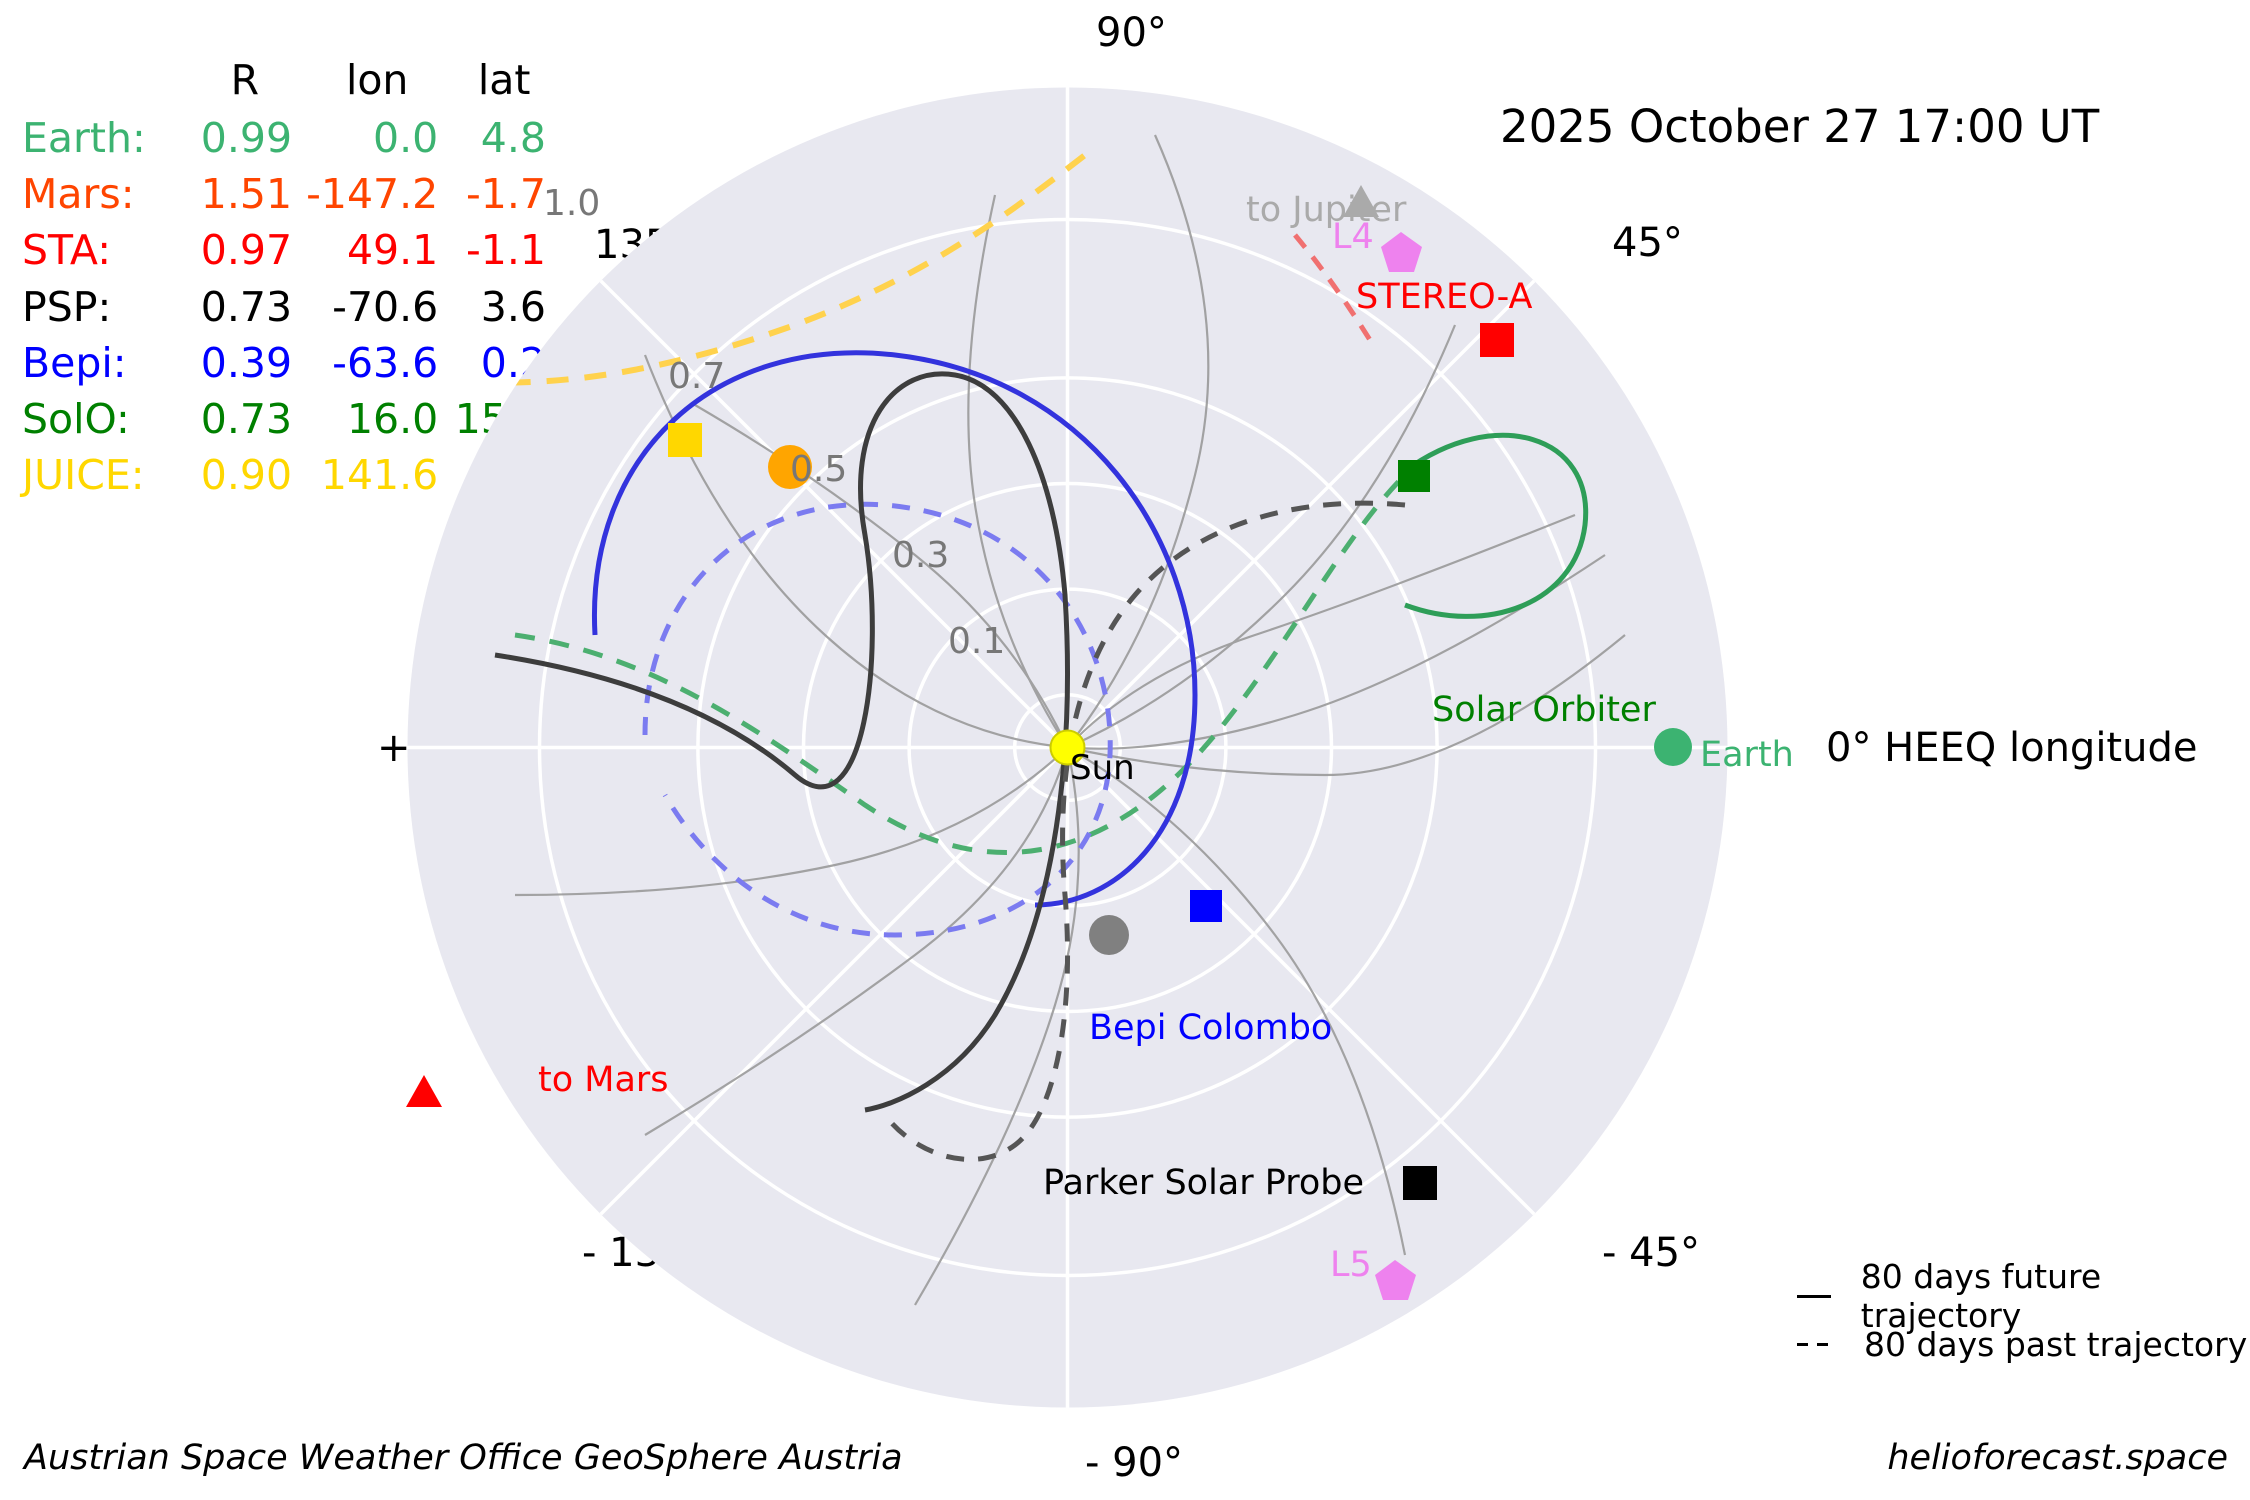 The image size is (2250, 1500). I want to click on label-solar-orbiter: Solar Orbiter, so click(1544, 710).